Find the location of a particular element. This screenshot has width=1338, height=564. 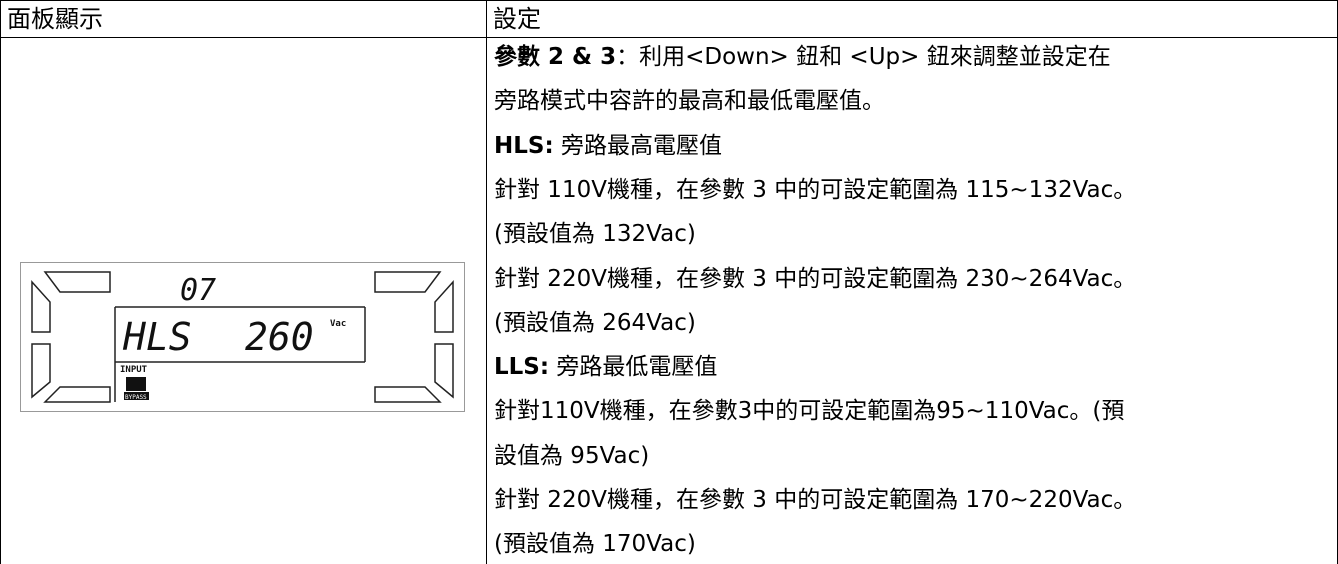

header: 面板顯示 is located at coordinates (55, 19).